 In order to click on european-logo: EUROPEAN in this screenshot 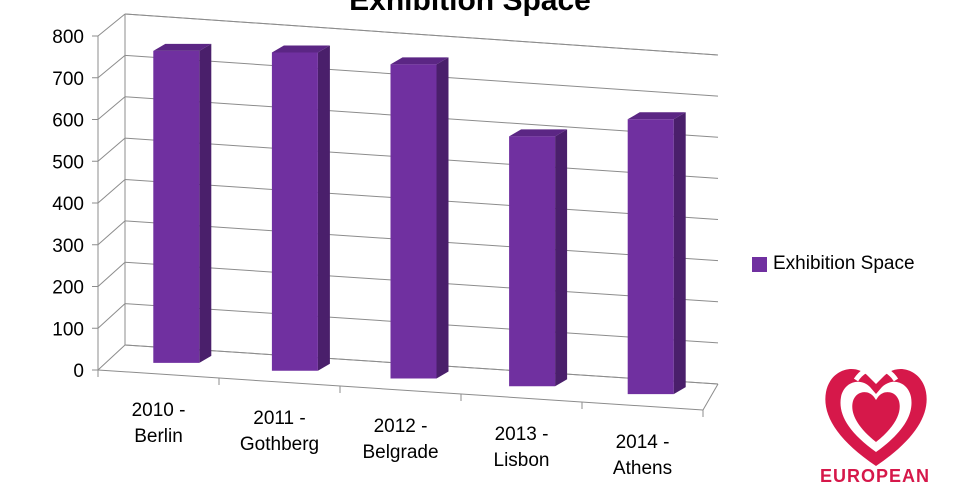, I will do `click(876, 418)`.